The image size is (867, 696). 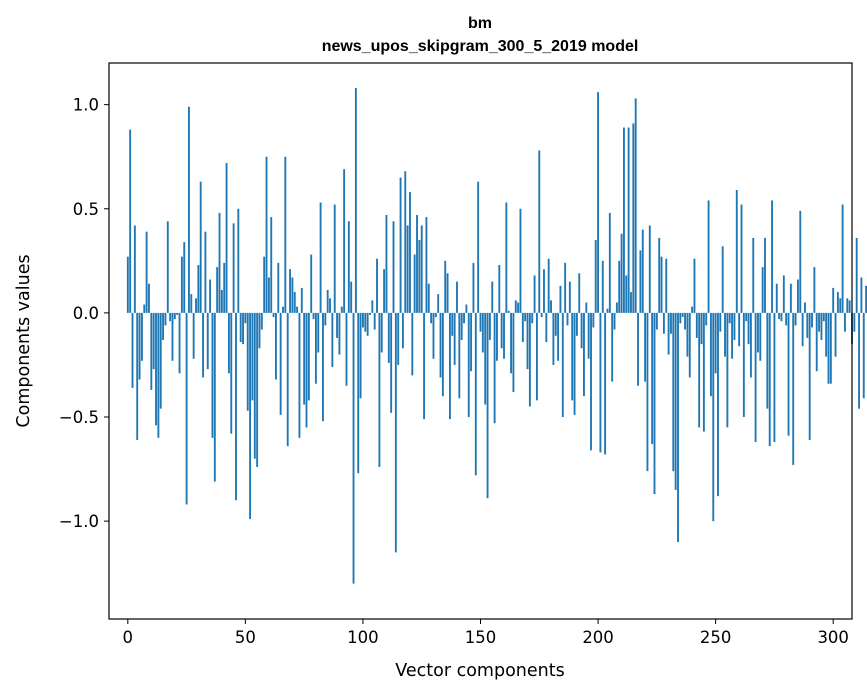 What do you see at coordinates (79, 417) in the screenshot?
I see `y-tick-label: −0.5` at bounding box center [79, 417].